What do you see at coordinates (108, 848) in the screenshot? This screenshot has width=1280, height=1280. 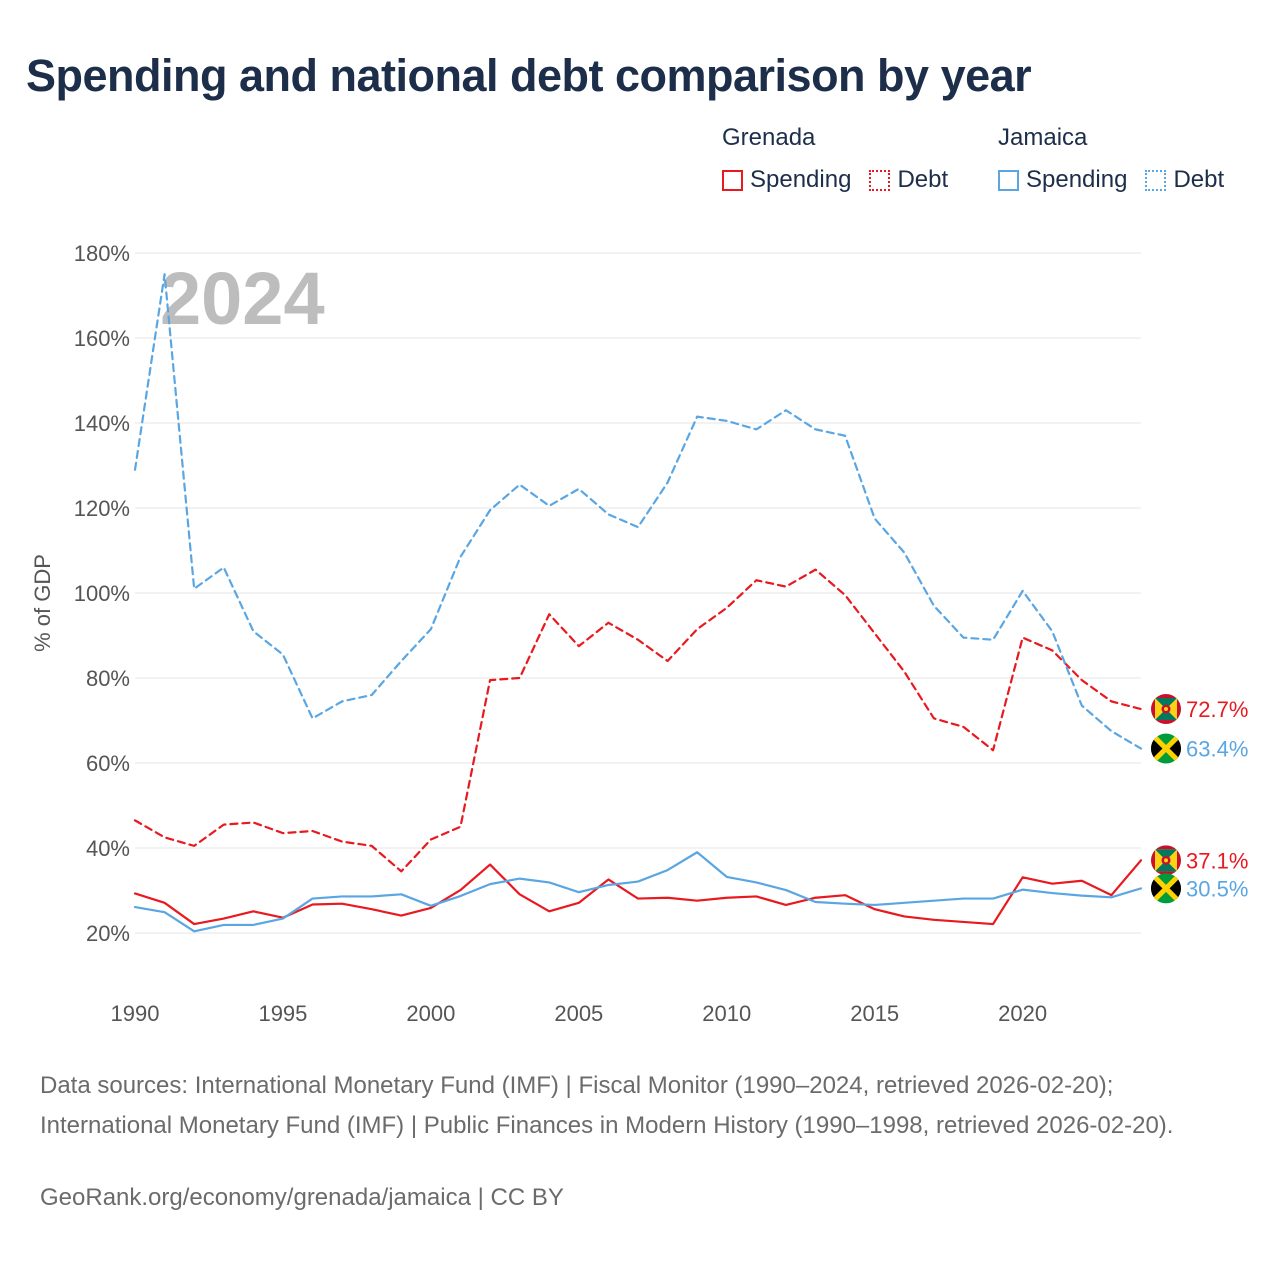 I see `y-tick-label: 40%` at bounding box center [108, 848].